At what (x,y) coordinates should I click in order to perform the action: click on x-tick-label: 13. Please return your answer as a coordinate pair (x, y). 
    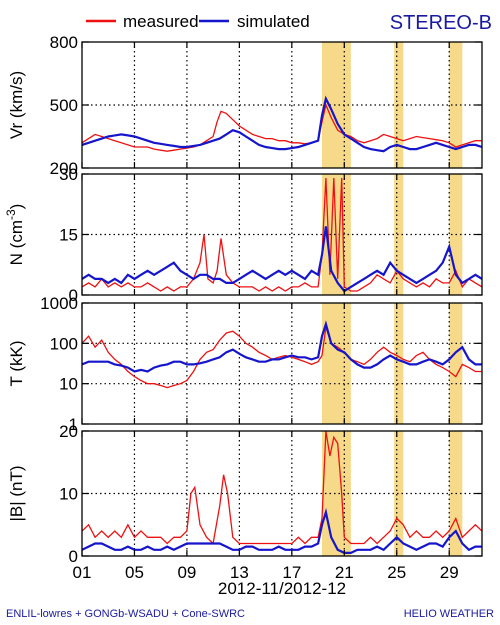
    Looking at the image, I should click on (239, 572).